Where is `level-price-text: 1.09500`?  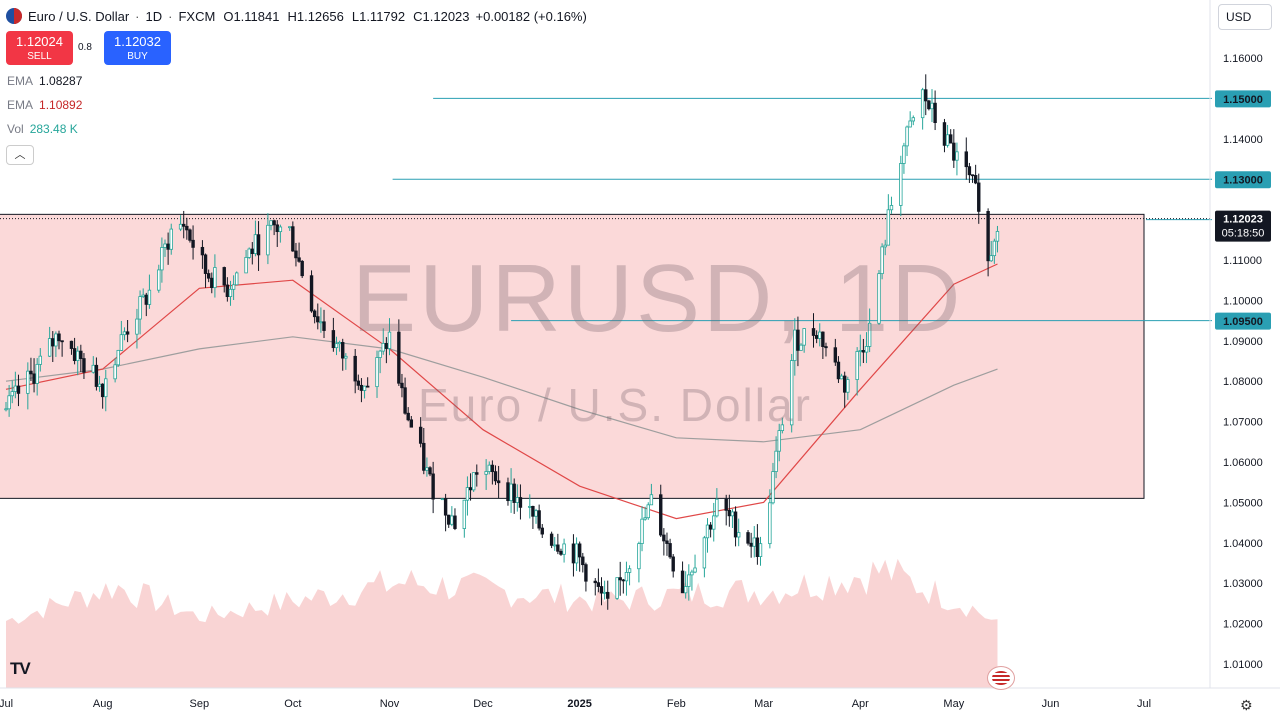 level-price-text: 1.09500 is located at coordinates (1243, 322).